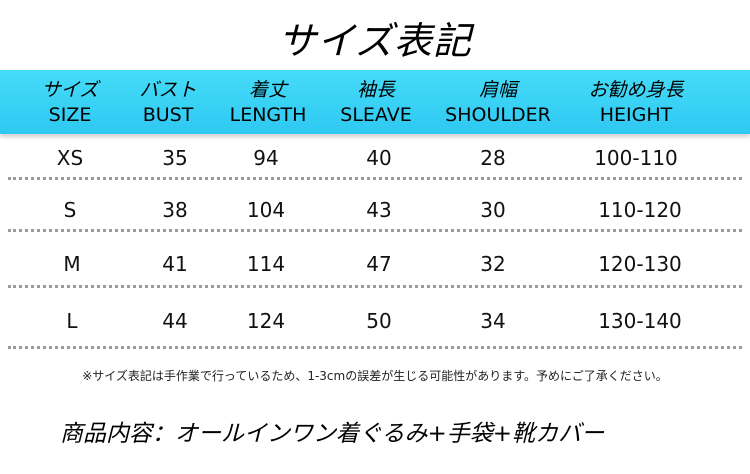 The height and width of the screenshot is (474, 750). Describe the element at coordinates (175, 264) in the screenshot. I see `cell-bust: 41` at that location.